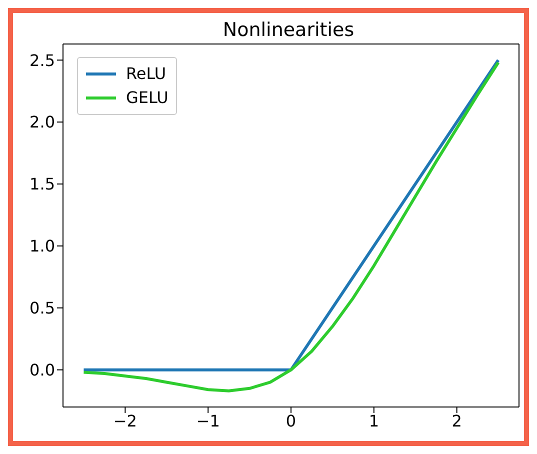 The image size is (537, 454). I want to click on x-tick-label: −2, so click(125, 420).